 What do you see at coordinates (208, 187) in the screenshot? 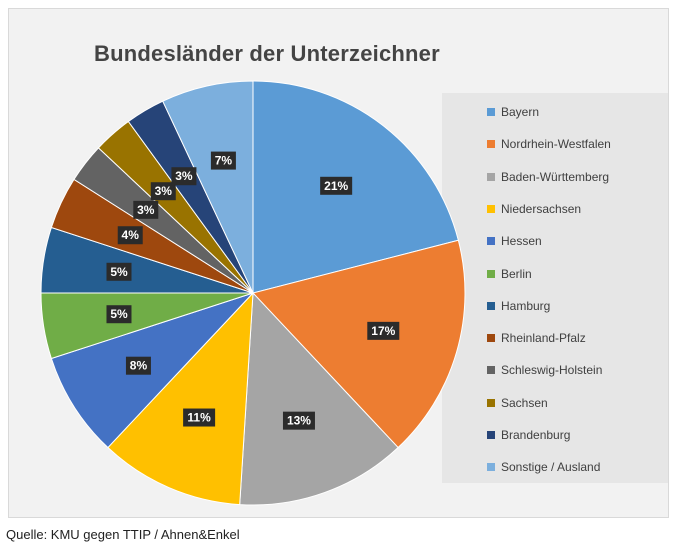
I see `pie-slice-sonstige-ausland` at bounding box center [208, 187].